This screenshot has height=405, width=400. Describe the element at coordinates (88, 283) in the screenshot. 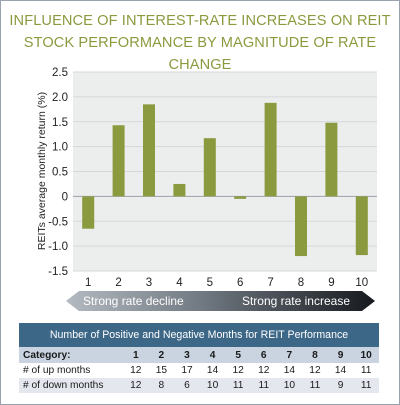

I see `x-tick-label: 1` at that location.